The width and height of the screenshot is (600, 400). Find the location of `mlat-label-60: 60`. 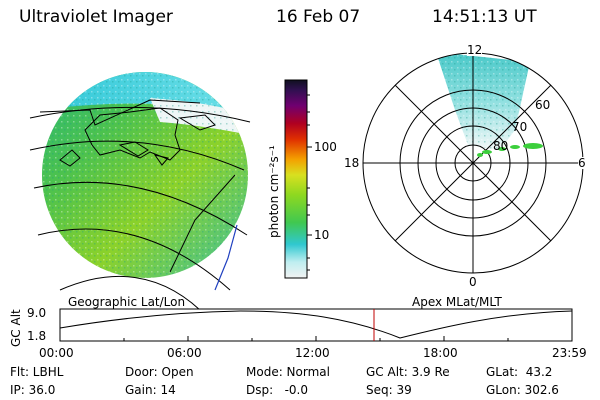

mlat-label-60: 60 is located at coordinates (543, 105).